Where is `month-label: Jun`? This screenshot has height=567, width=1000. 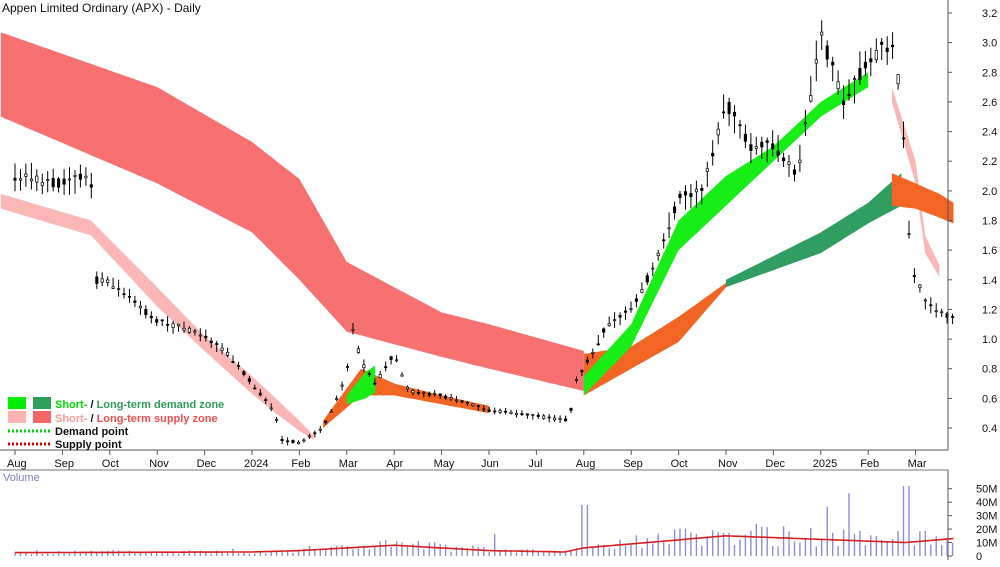
month-label: Jun is located at coordinates (490, 464).